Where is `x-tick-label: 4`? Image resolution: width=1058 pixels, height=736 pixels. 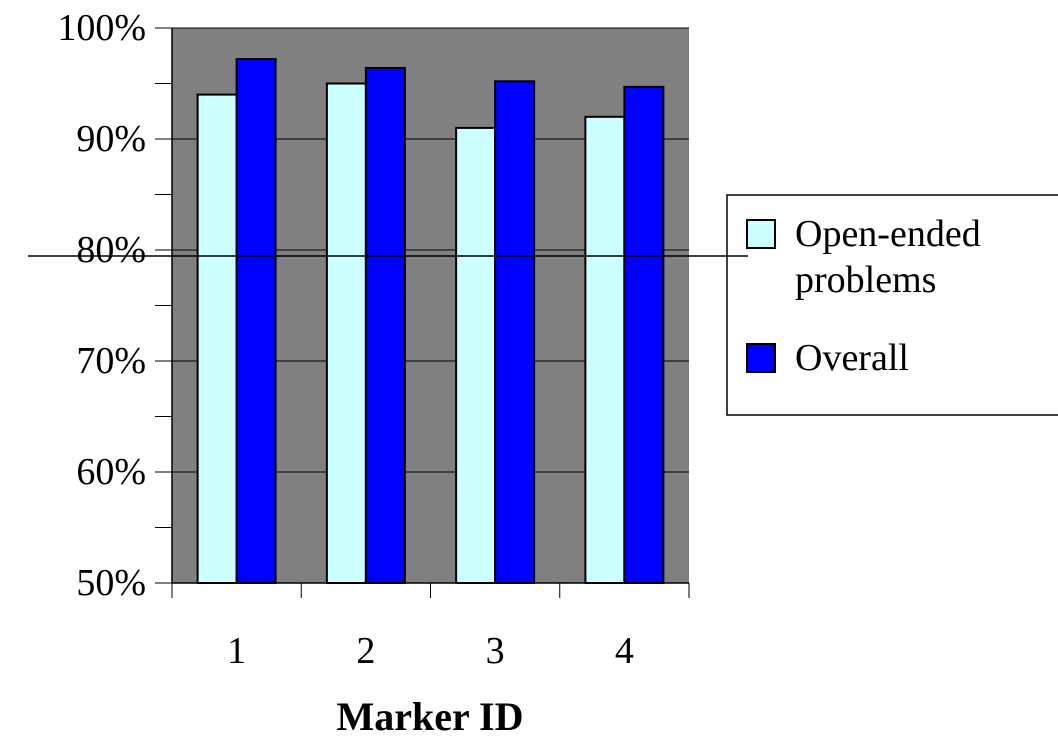 x-tick-label: 4 is located at coordinates (624, 651).